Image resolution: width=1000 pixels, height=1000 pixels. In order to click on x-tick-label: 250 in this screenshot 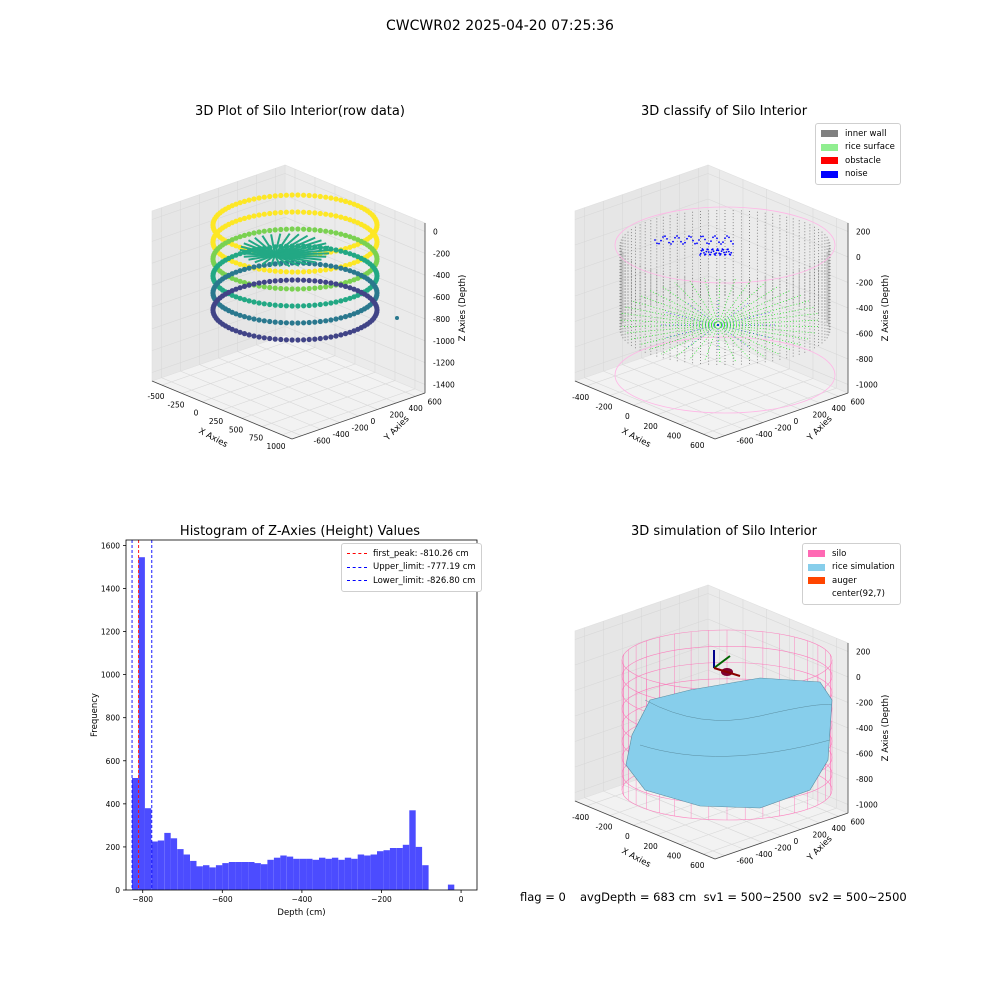, I will do `click(216, 421)`.